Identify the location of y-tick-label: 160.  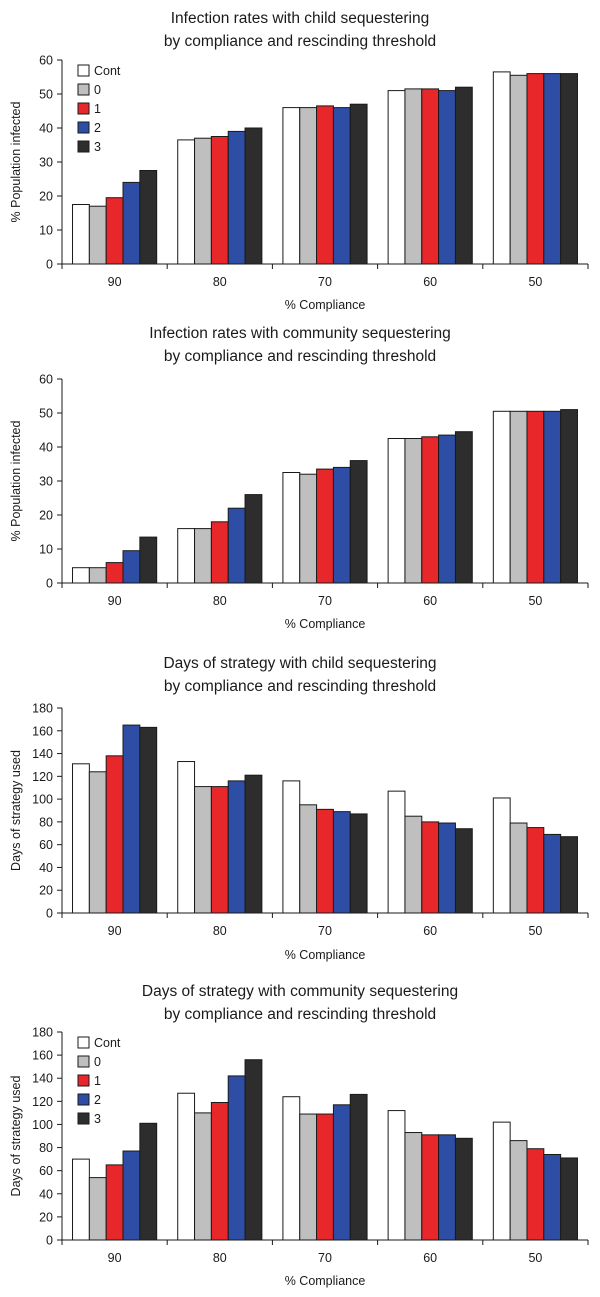
(42, 731).